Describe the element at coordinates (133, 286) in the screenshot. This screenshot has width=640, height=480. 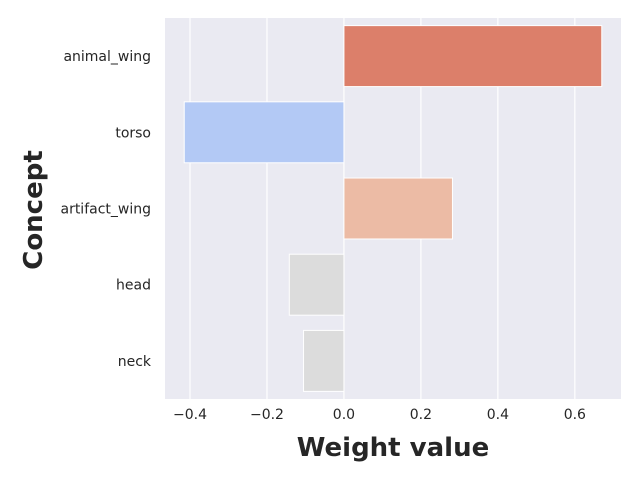
I see `y-tick-label: head` at that location.